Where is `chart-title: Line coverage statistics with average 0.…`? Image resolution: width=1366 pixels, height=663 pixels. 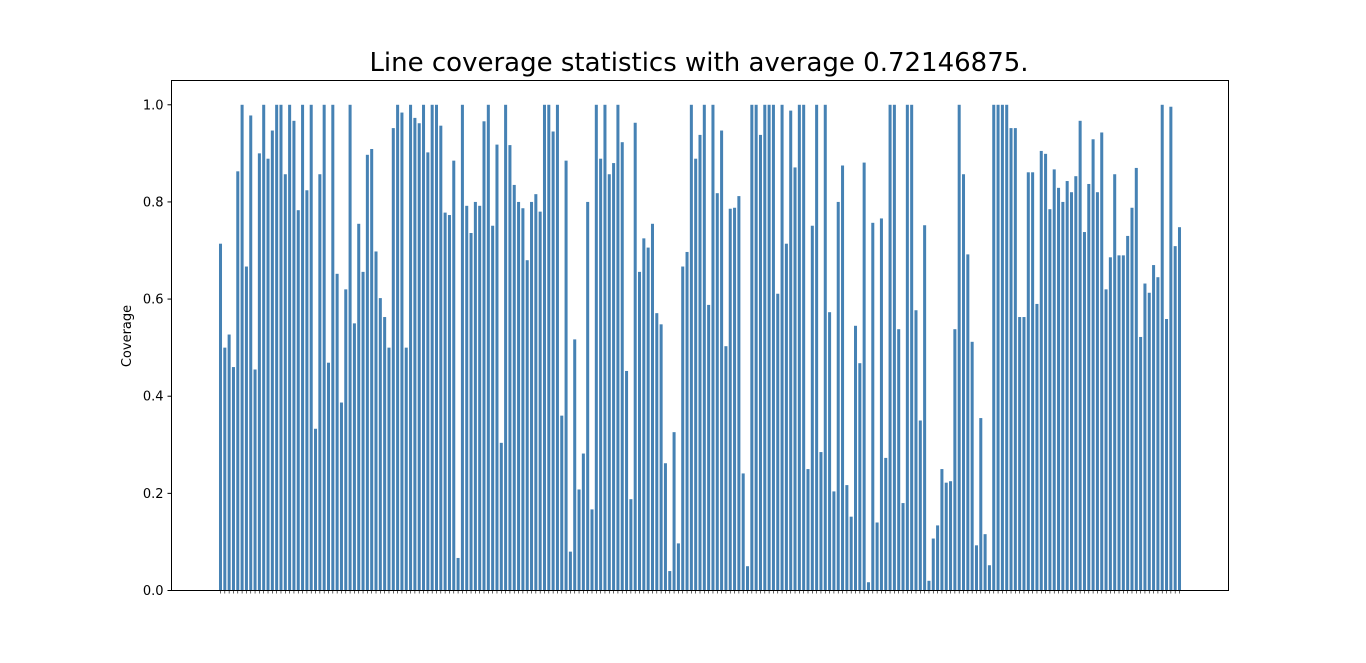
chart-title: Line coverage statistics with average 0.… is located at coordinates (698, 63).